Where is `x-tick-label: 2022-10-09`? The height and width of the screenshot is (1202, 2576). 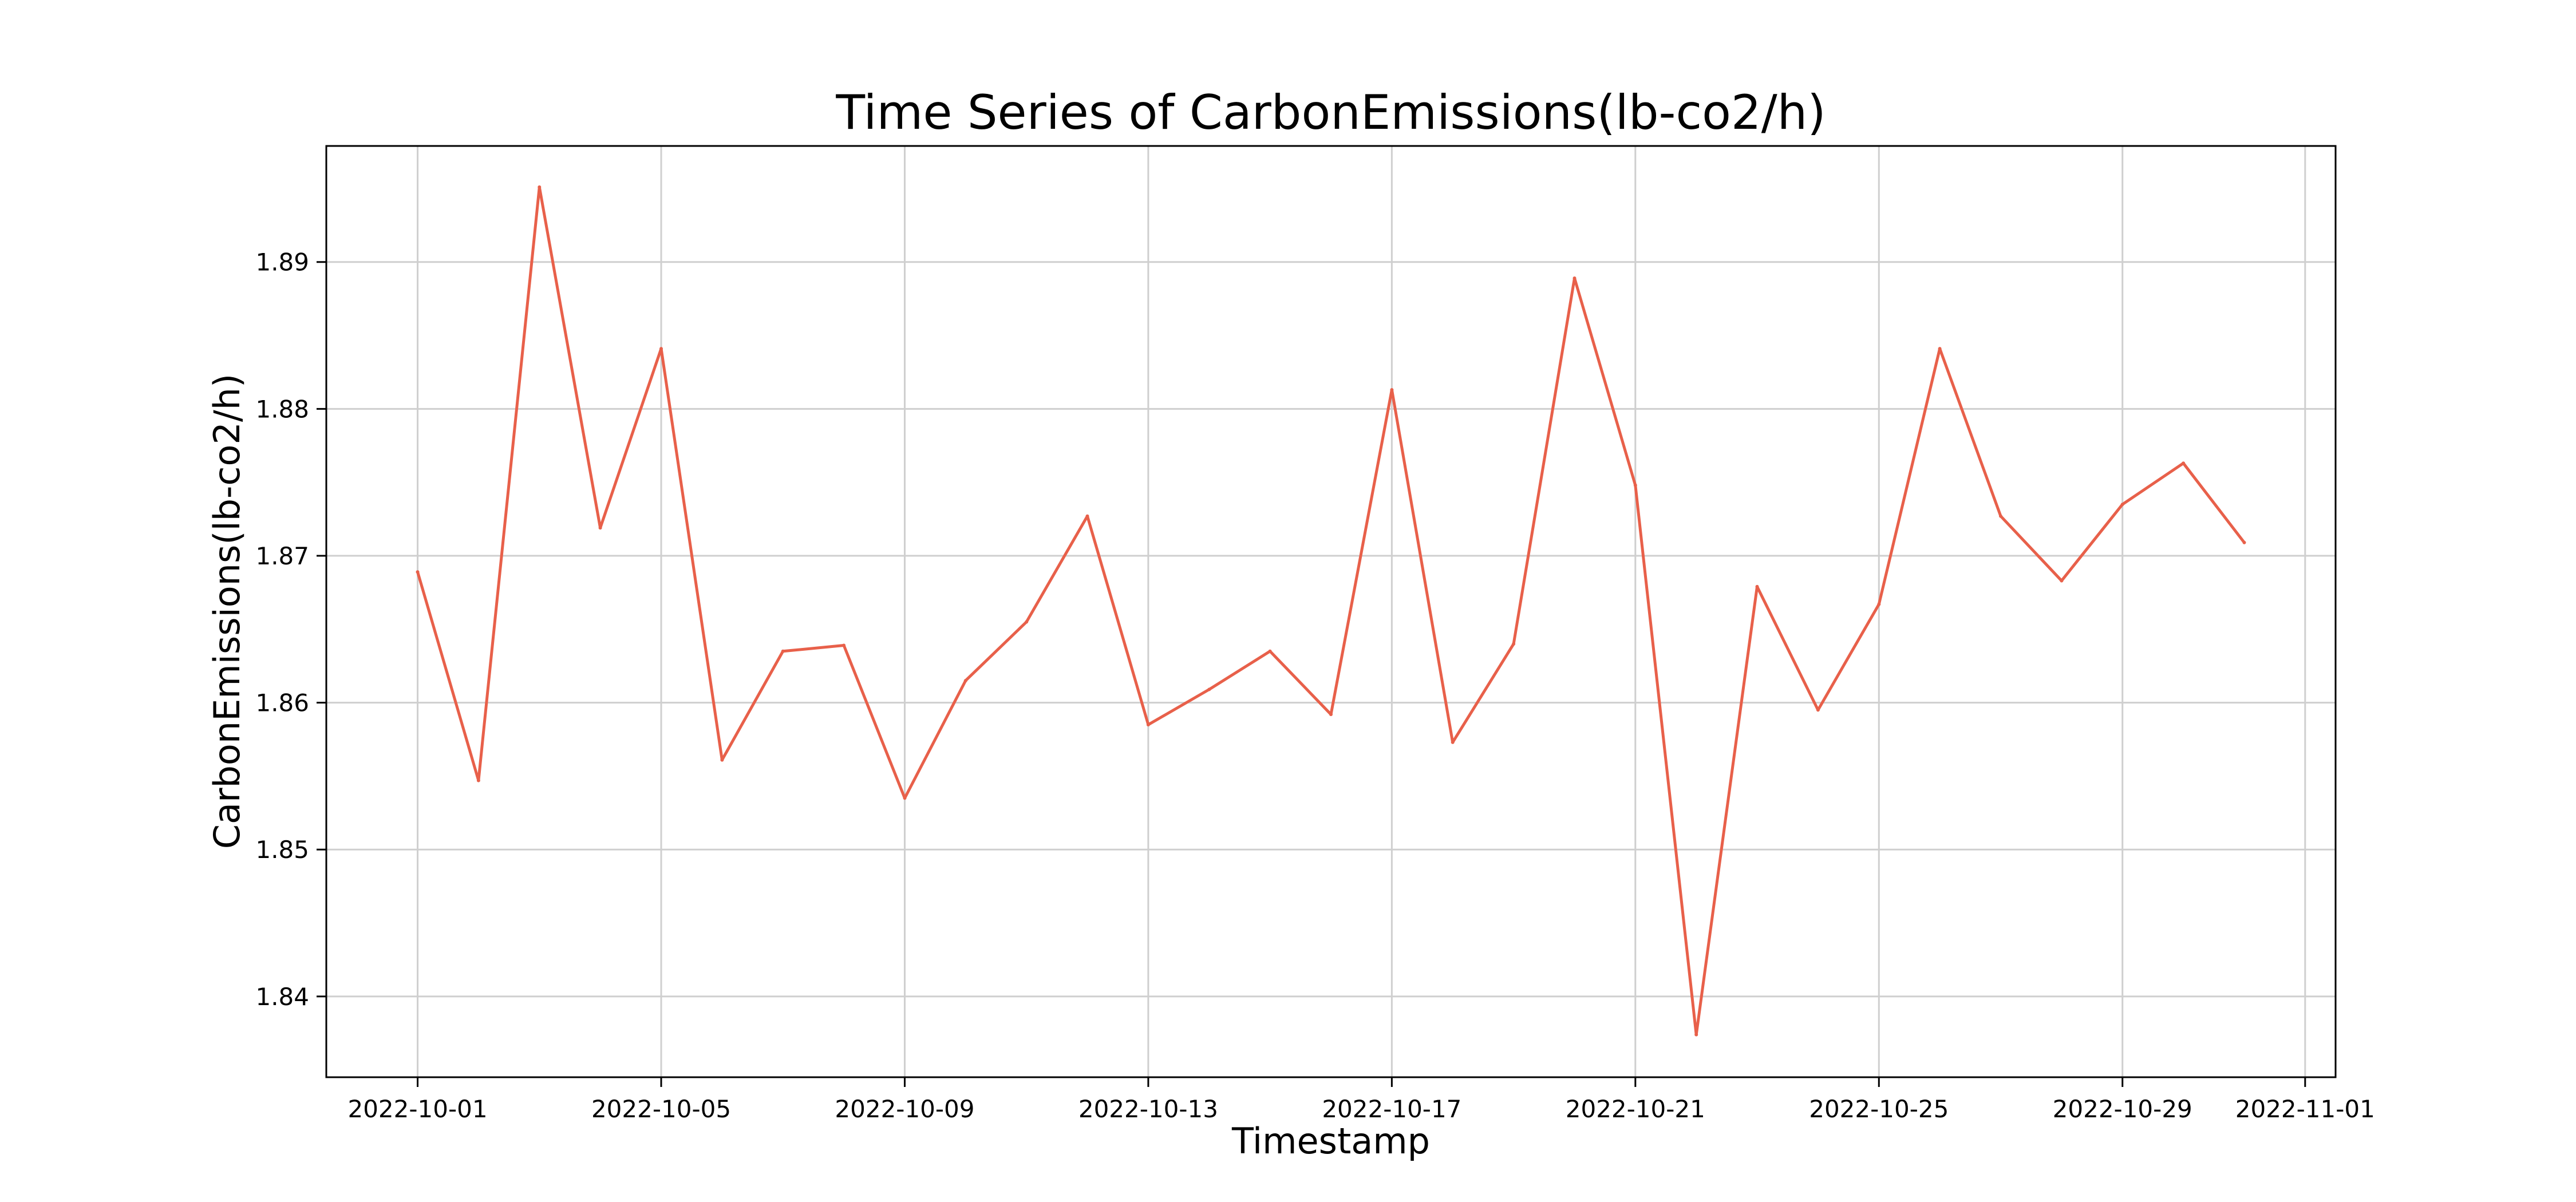 x-tick-label: 2022-10-09 is located at coordinates (904, 1109).